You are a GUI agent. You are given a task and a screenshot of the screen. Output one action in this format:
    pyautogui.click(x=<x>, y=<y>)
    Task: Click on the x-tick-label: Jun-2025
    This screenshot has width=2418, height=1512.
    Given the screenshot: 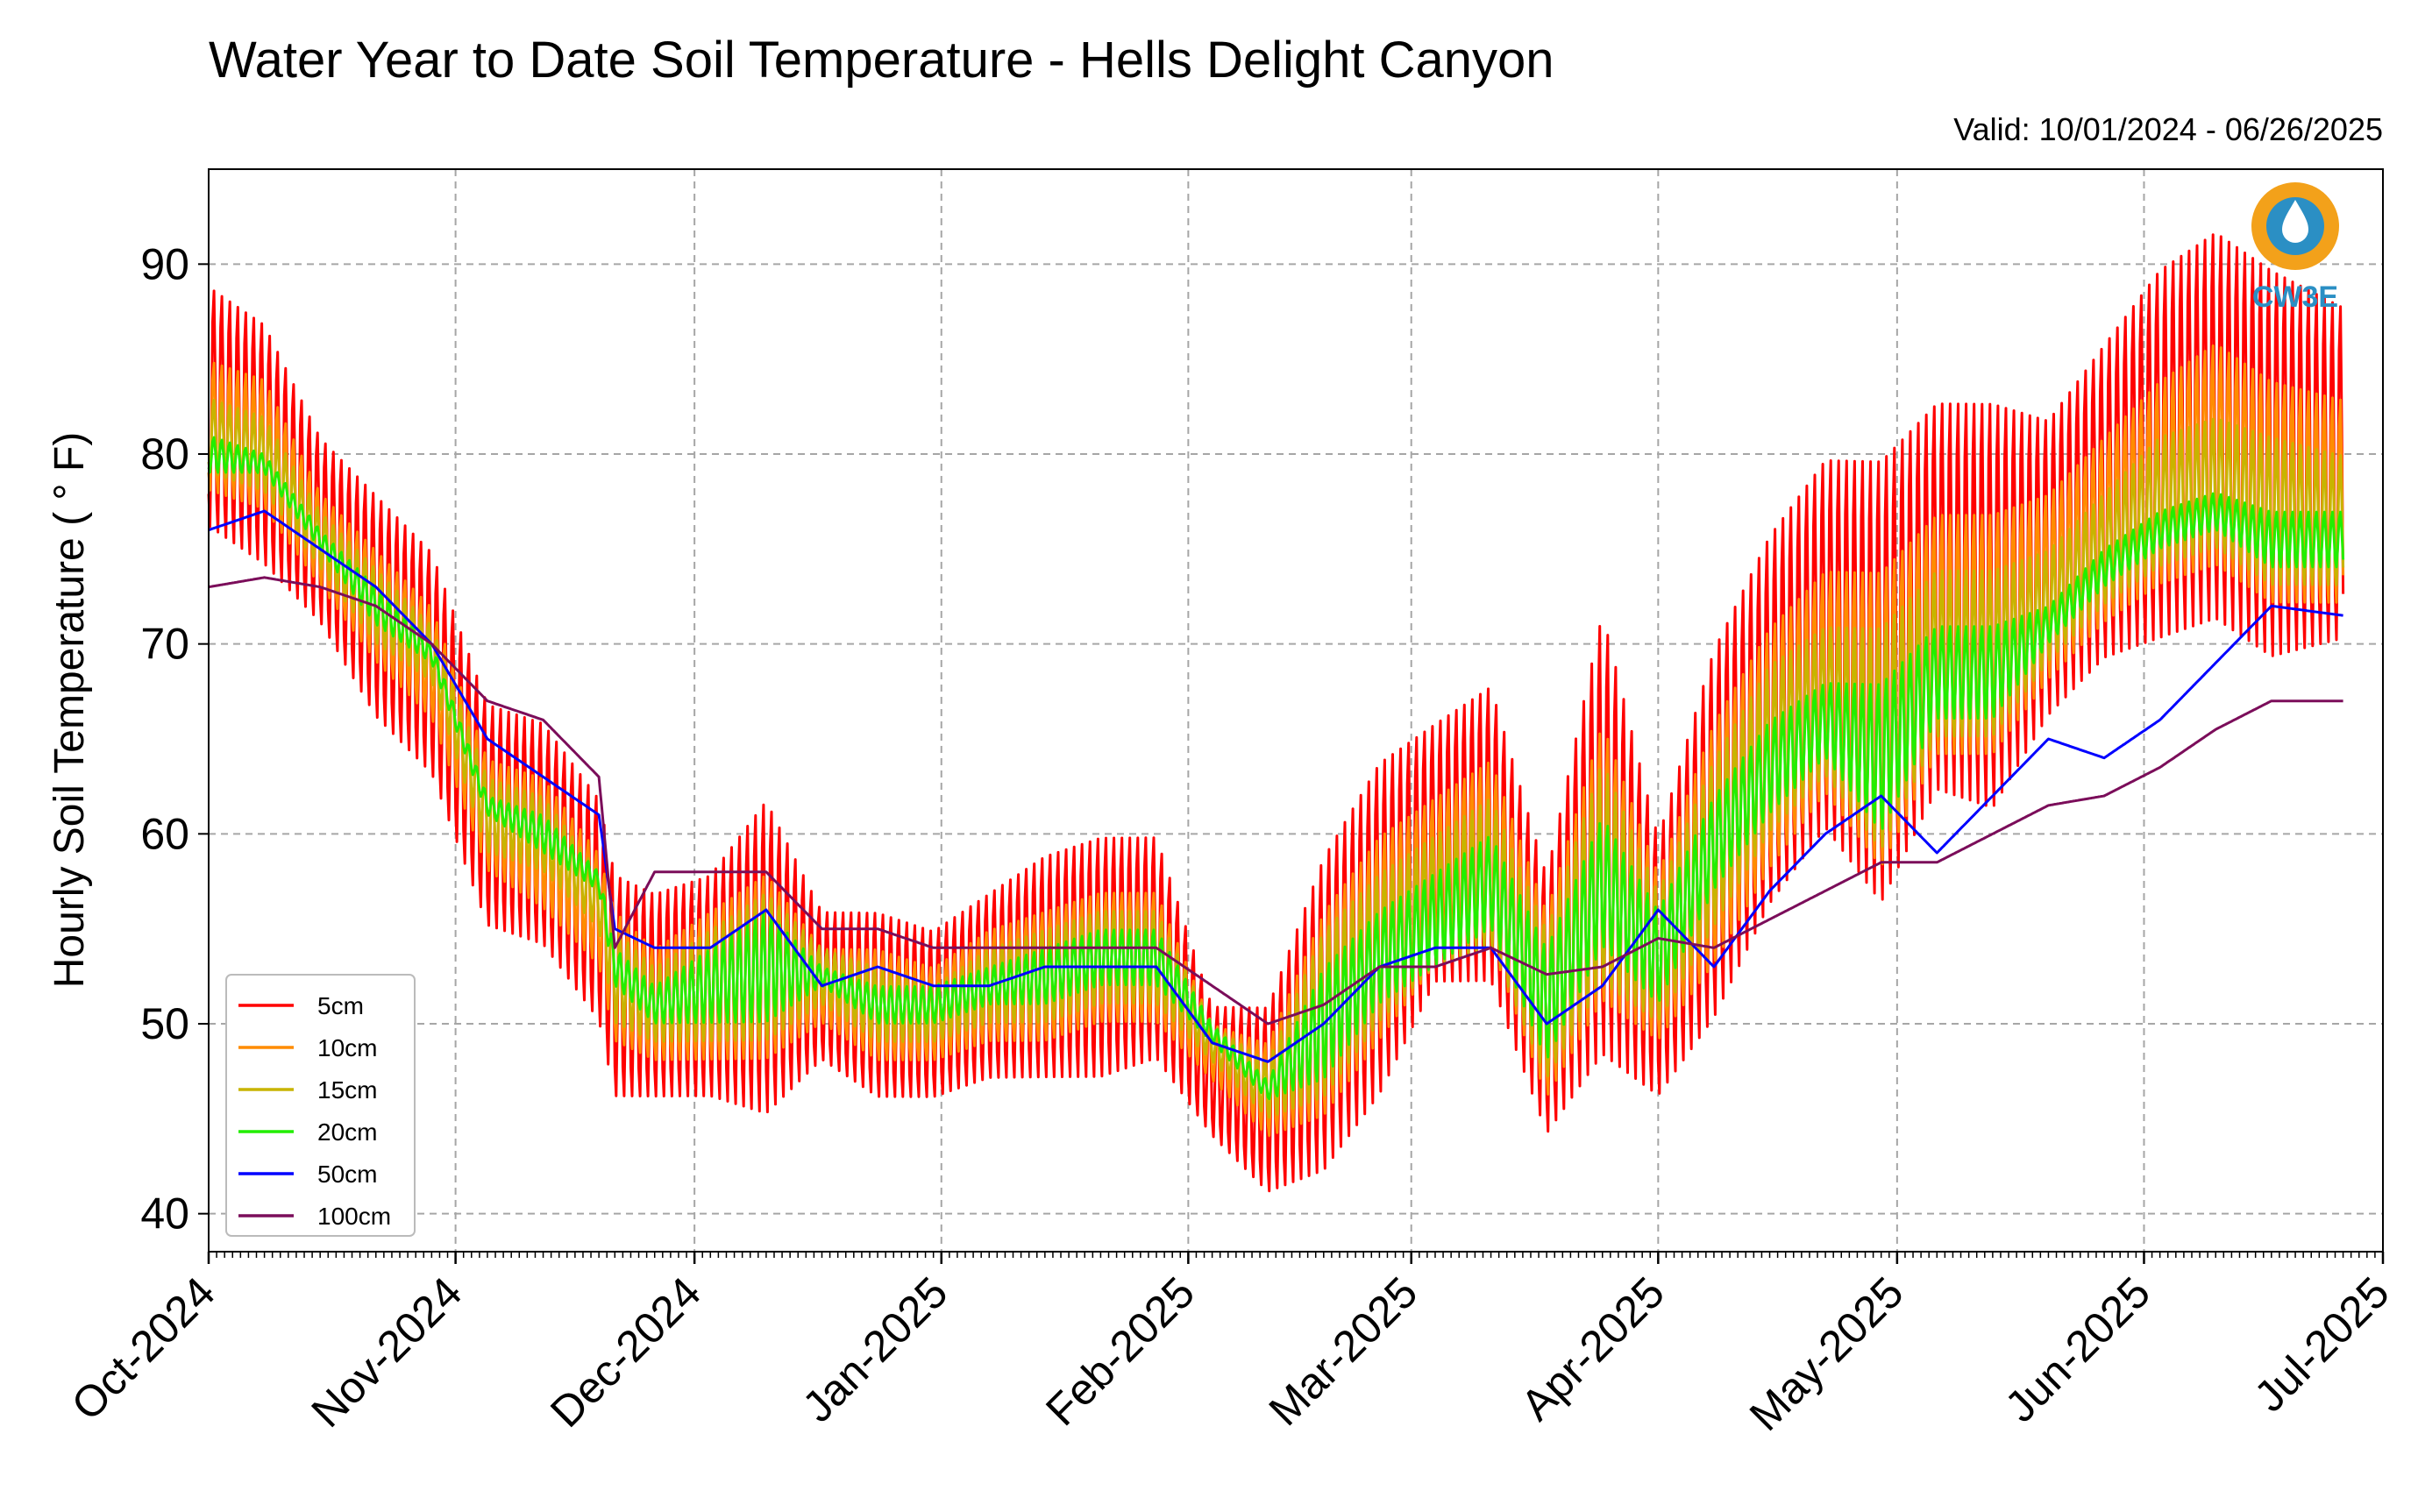 What is the action you would take?
    pyautogui.click(x=2077, y=1349)
    